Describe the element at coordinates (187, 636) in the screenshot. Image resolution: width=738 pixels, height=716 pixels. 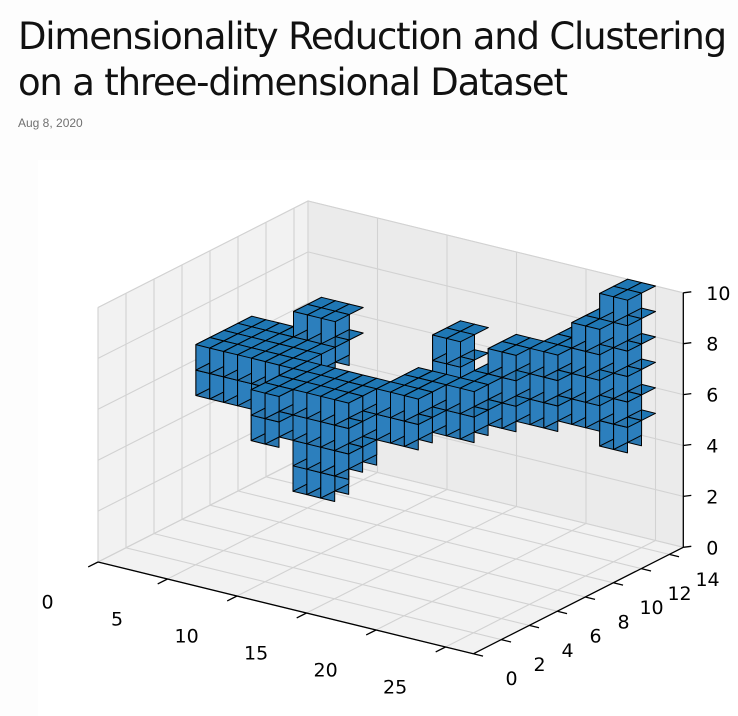
I see `x-tick-label: 10` at that location.